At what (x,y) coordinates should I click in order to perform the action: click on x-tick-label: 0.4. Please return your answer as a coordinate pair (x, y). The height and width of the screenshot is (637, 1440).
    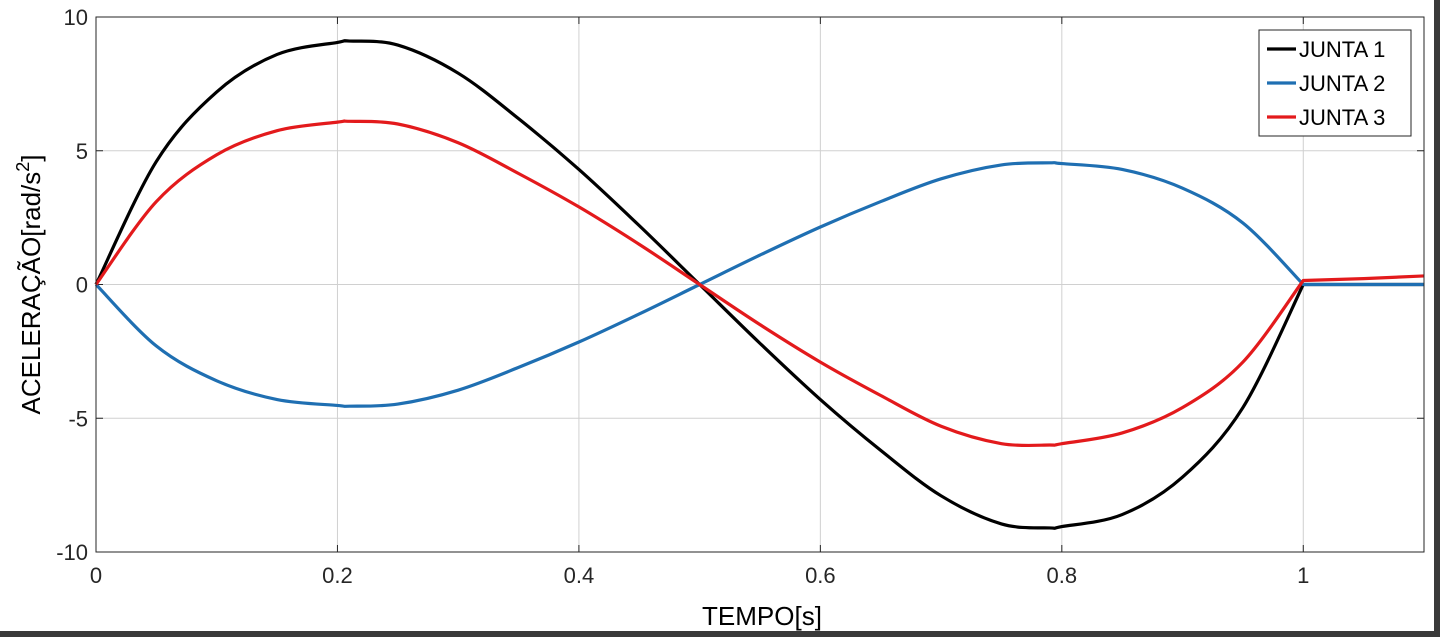
    Looking at the image, I should click on (579, 575).